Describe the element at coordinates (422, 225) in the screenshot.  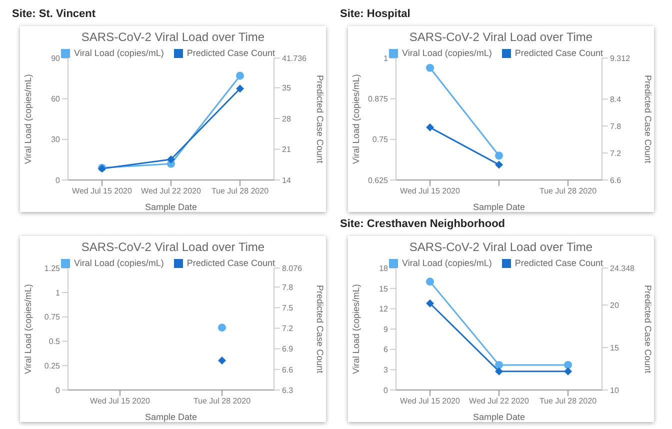
I see `chart-title: Site: Cresthaven Neighborhood` at that location.